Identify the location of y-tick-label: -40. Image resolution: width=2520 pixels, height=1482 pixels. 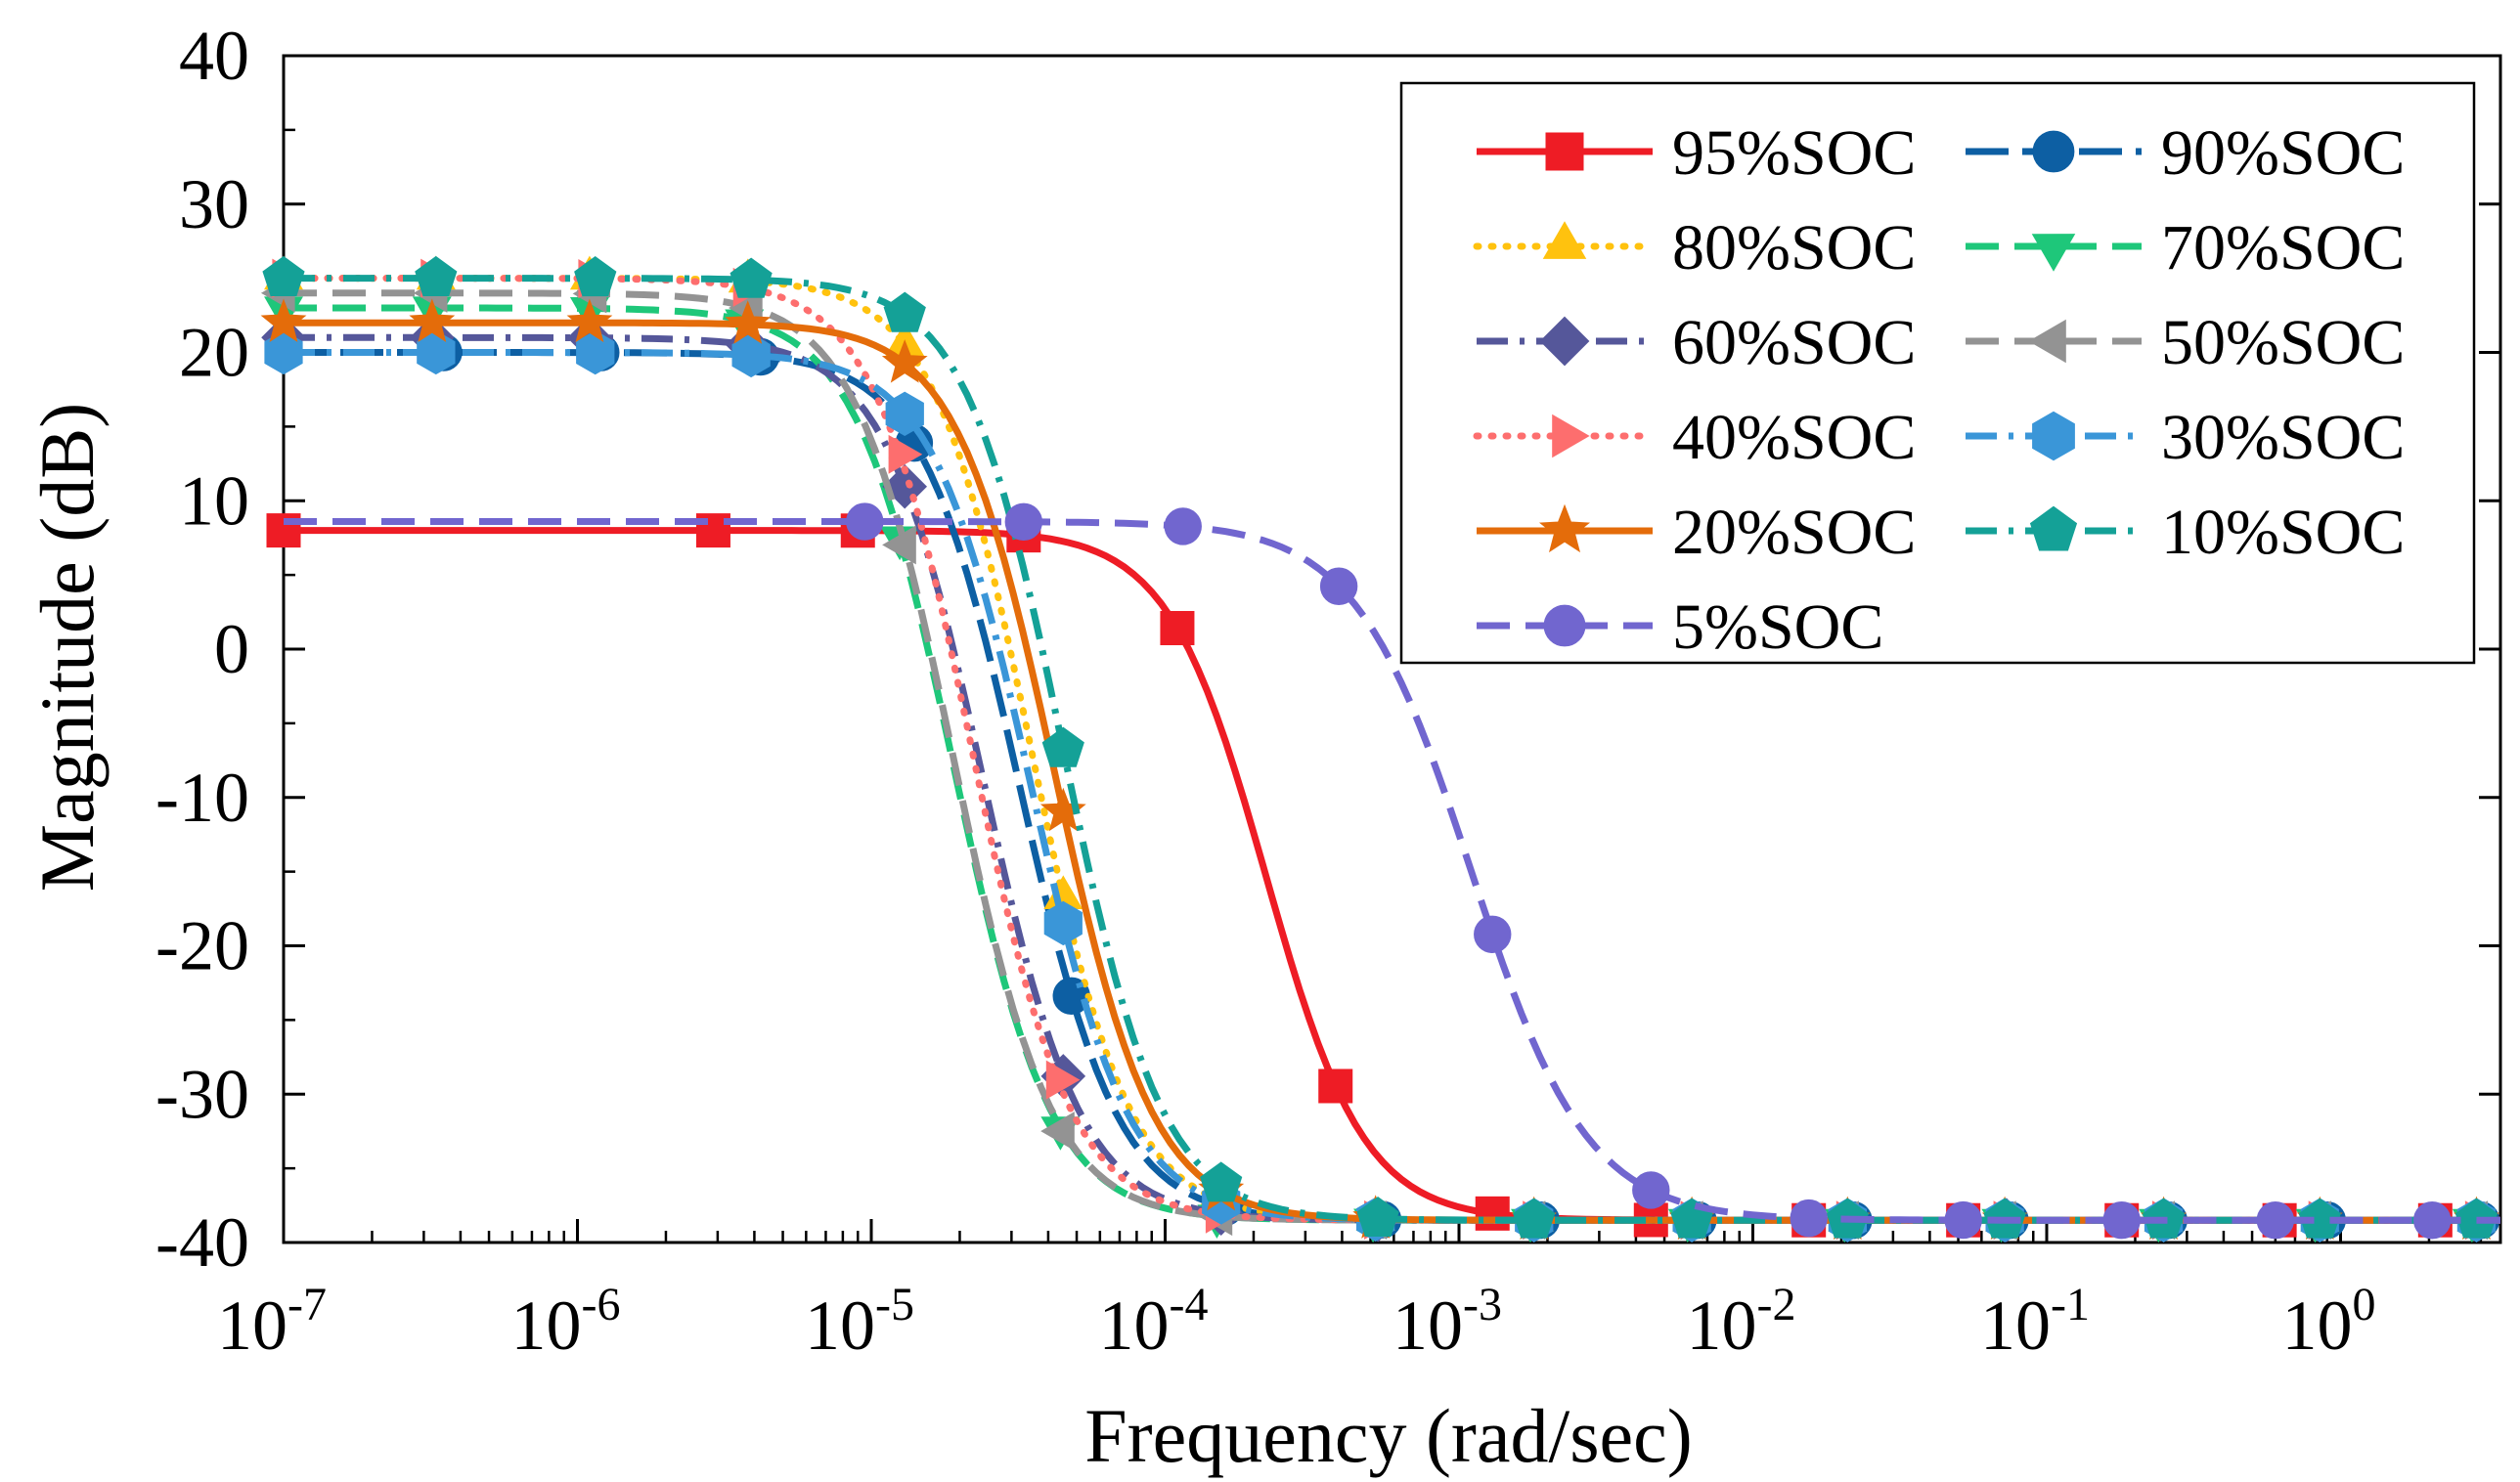
(202, 1242).